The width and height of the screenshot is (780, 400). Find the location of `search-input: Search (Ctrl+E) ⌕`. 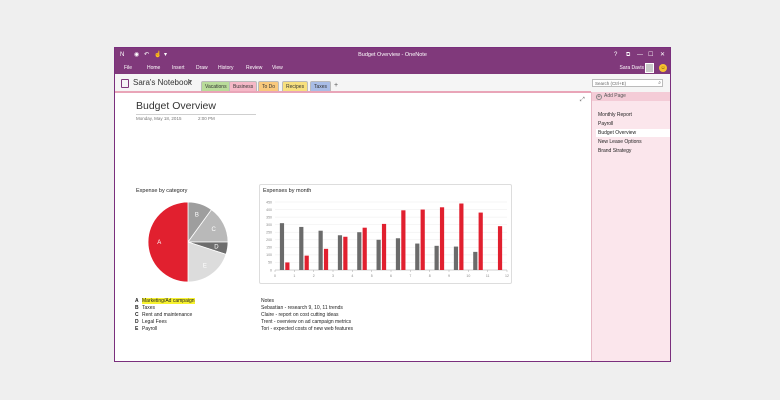

search-input: Search (Ctrl+E) ⌕ is located at coordinates (627, 83).